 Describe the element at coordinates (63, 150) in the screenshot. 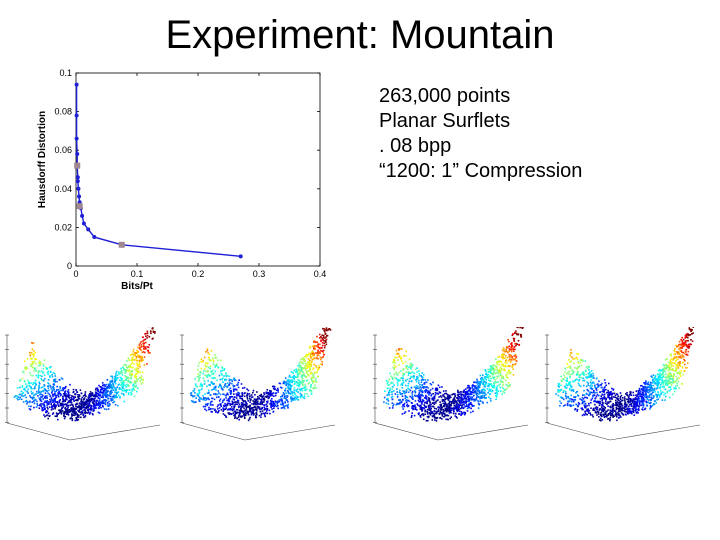

I see `y-tick-label: 0.06` at that location.